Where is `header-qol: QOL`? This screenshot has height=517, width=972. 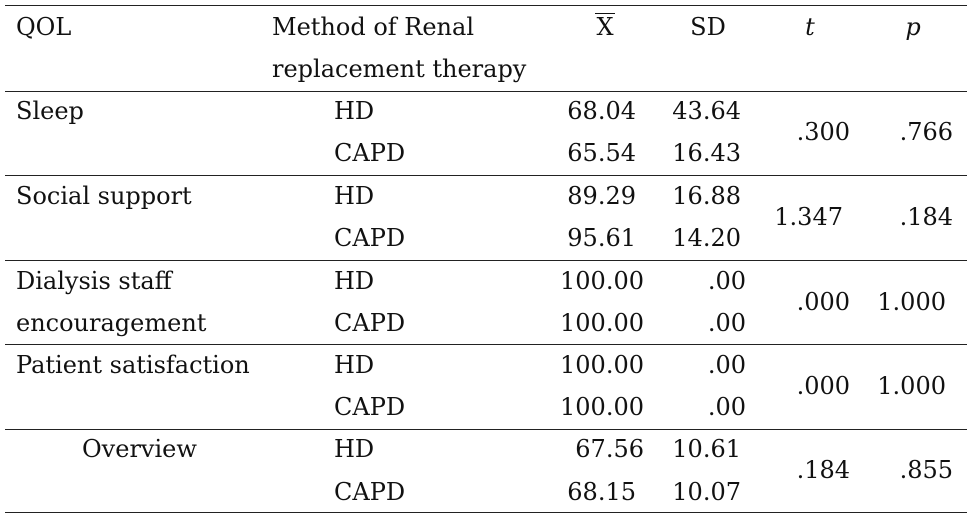
header-qol: QOL is located at coordinates (44, 27).